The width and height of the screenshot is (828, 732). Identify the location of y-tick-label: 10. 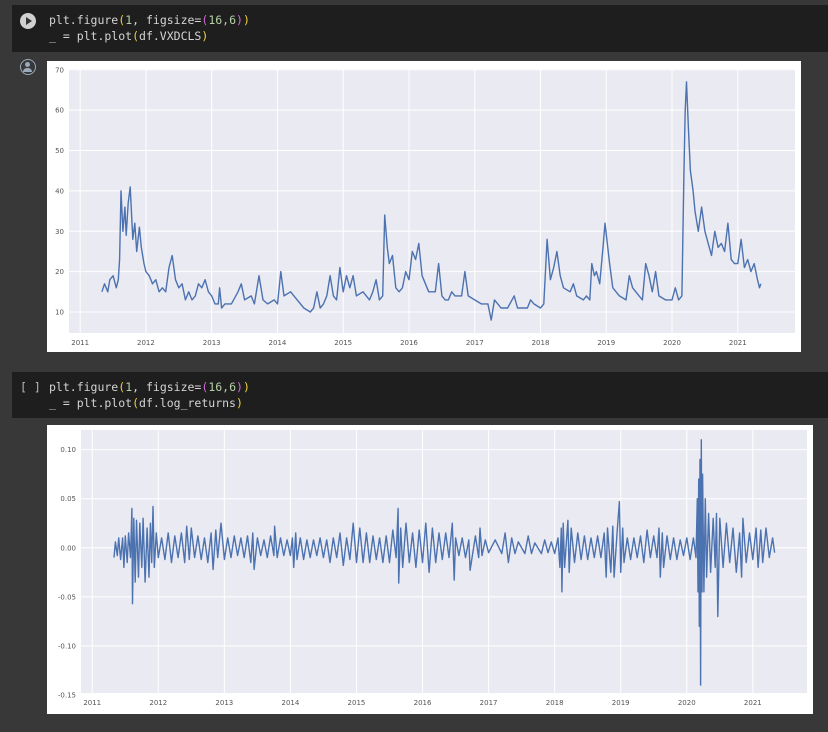
(59, 313).